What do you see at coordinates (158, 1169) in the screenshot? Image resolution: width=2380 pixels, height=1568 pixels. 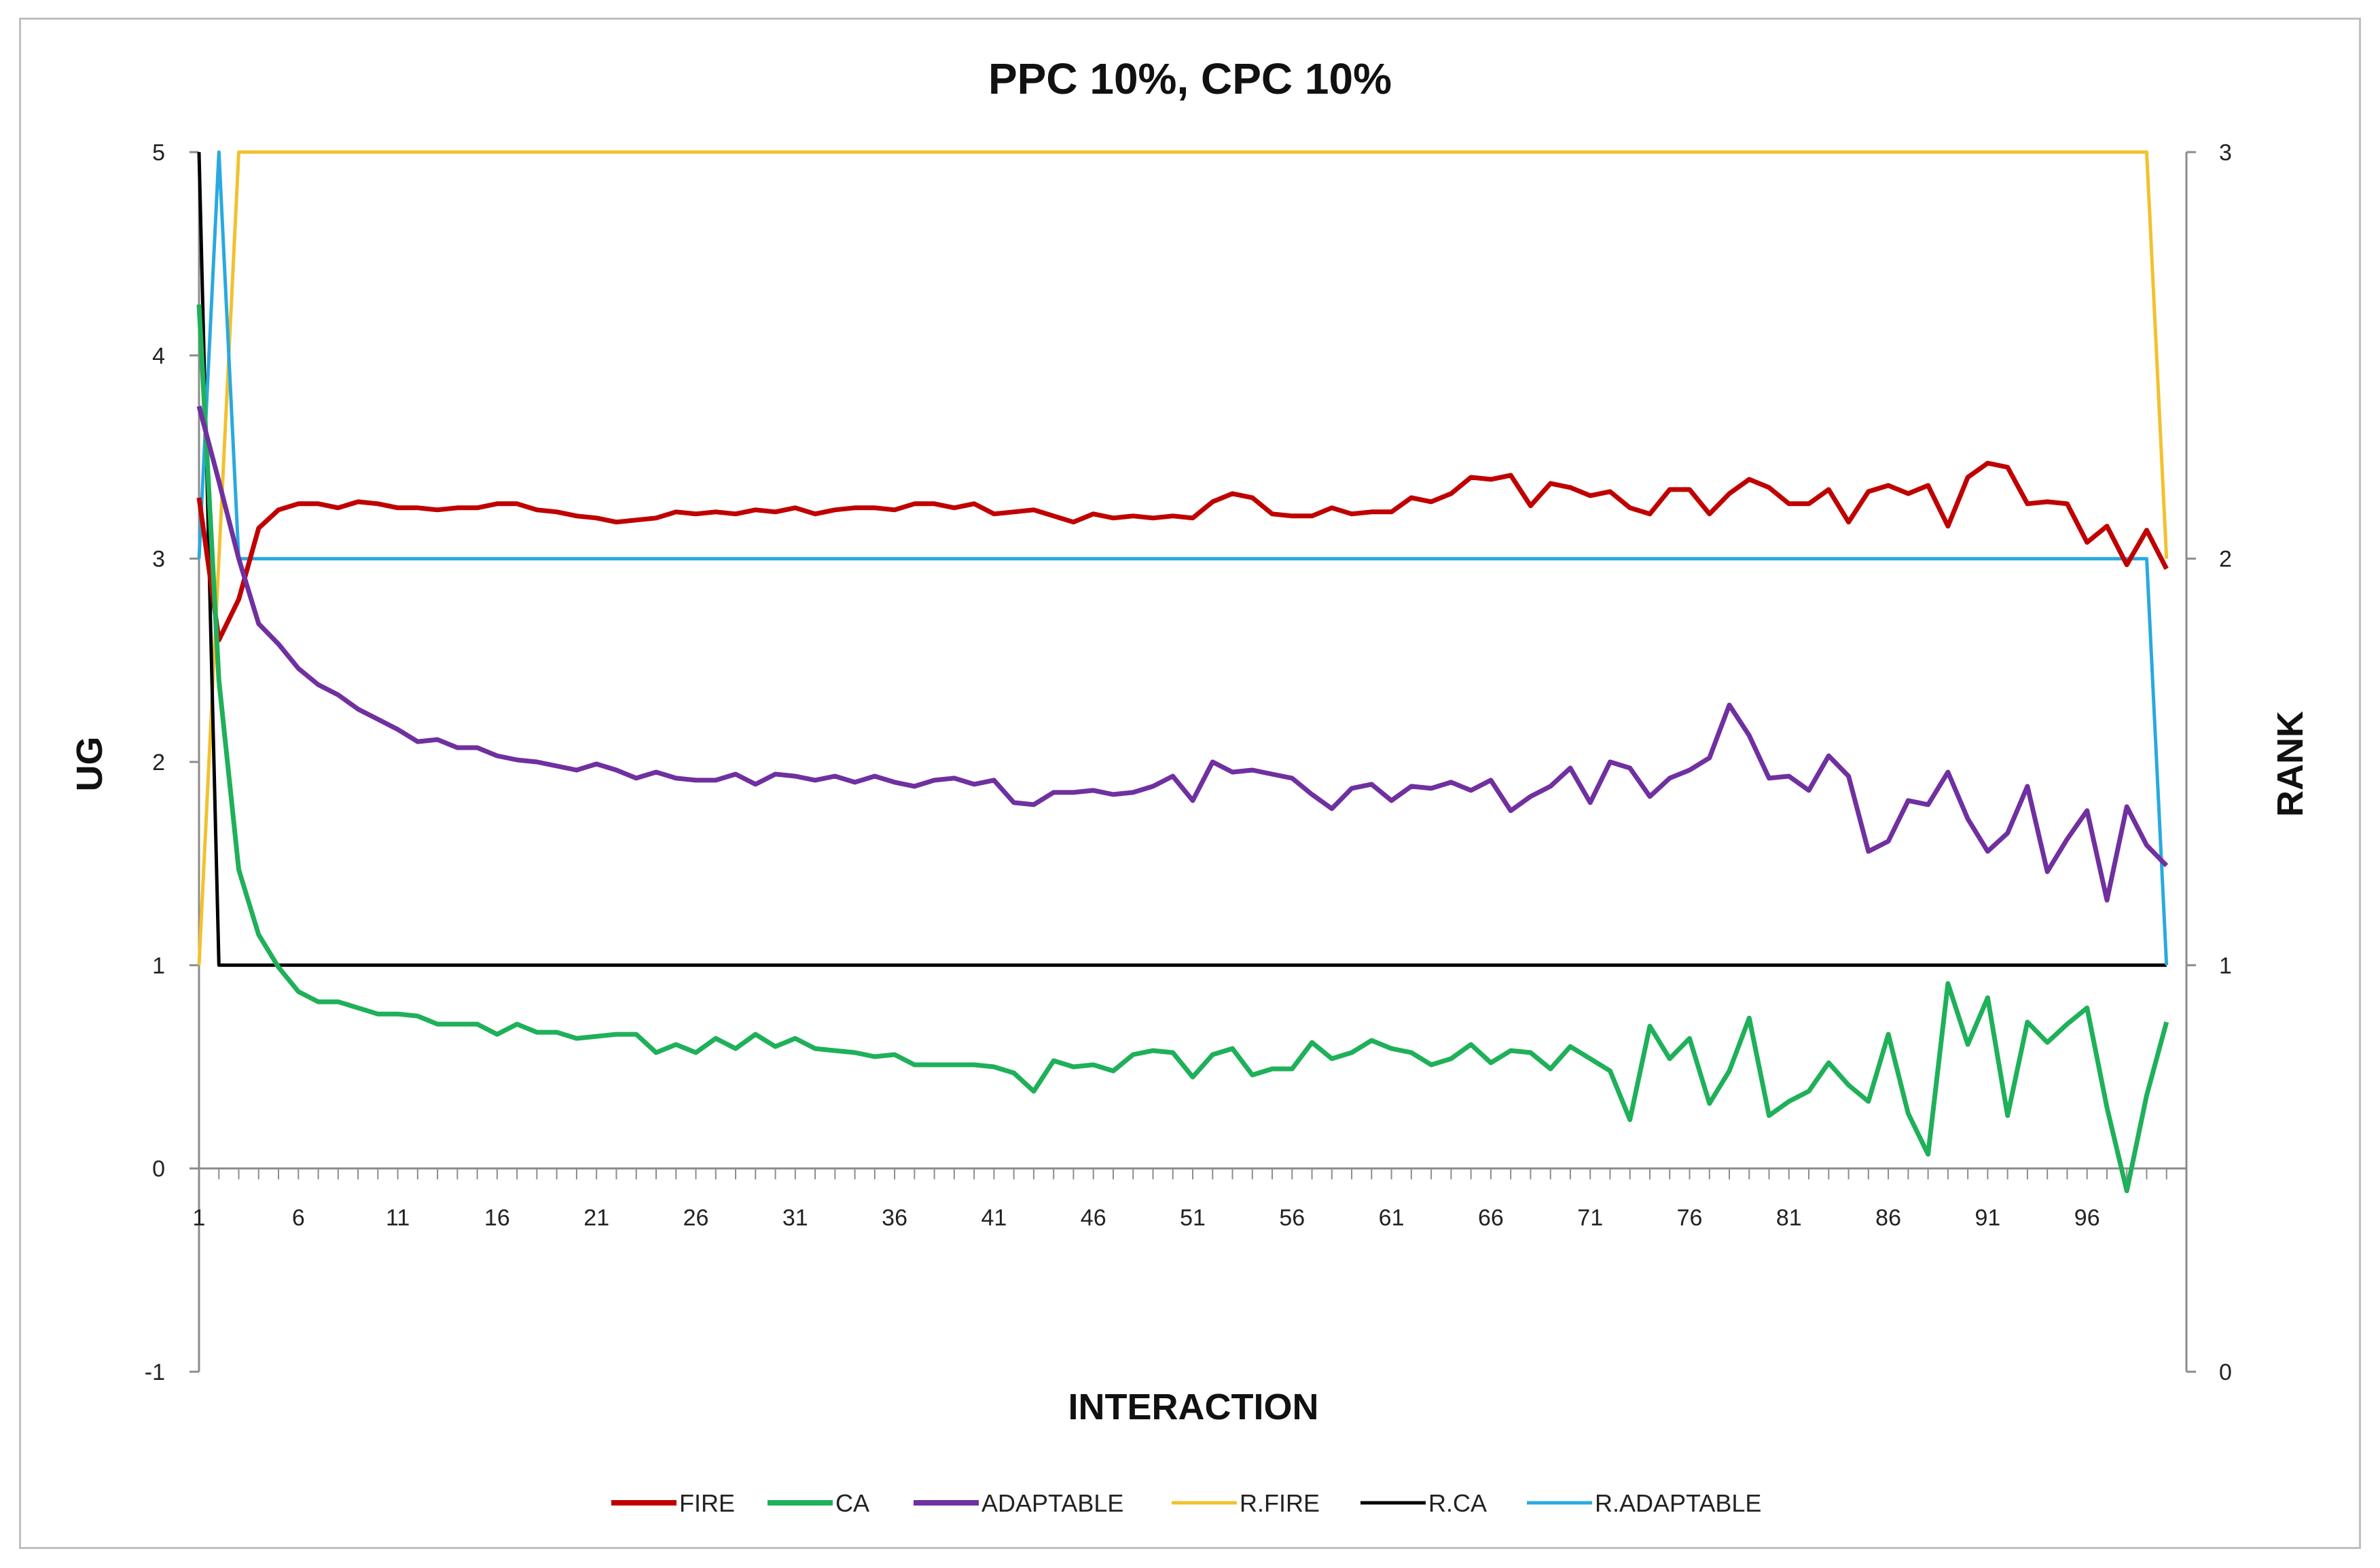 I see `y-tick-label: 0` at bounding box center [158, 1169].